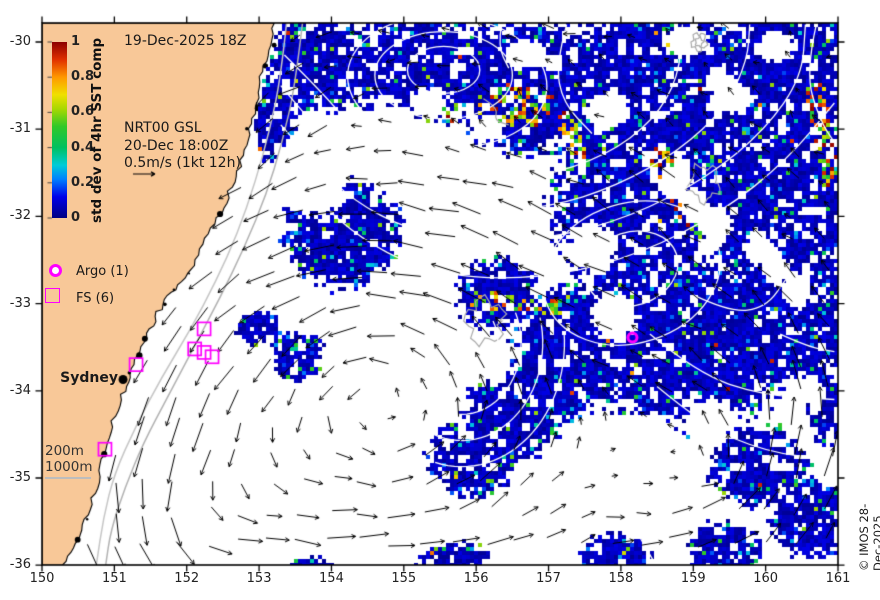 Image resolution: width=880 pixels, height=600 pixels. Describe the element at coordinates (64, 451) in the screenshot. I see `depth-label-200m: 200m` at that location.